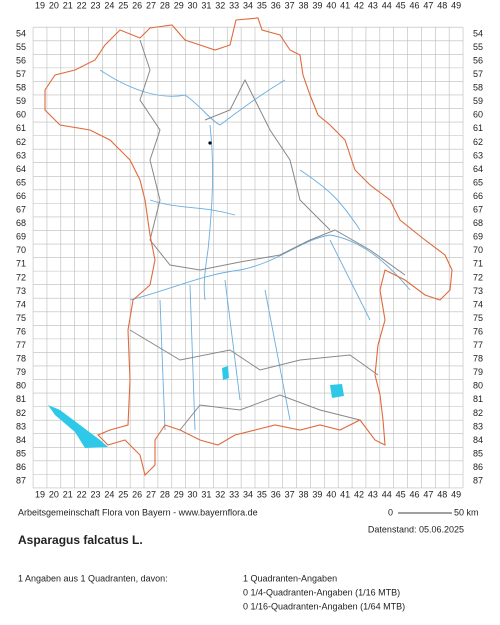 Image resolution: width=500 pixels, height=625 pixels. What do you see at coordinates (151, 494) in the screenshot?
I see `column-label: 27` at bounding box center [151, 494].